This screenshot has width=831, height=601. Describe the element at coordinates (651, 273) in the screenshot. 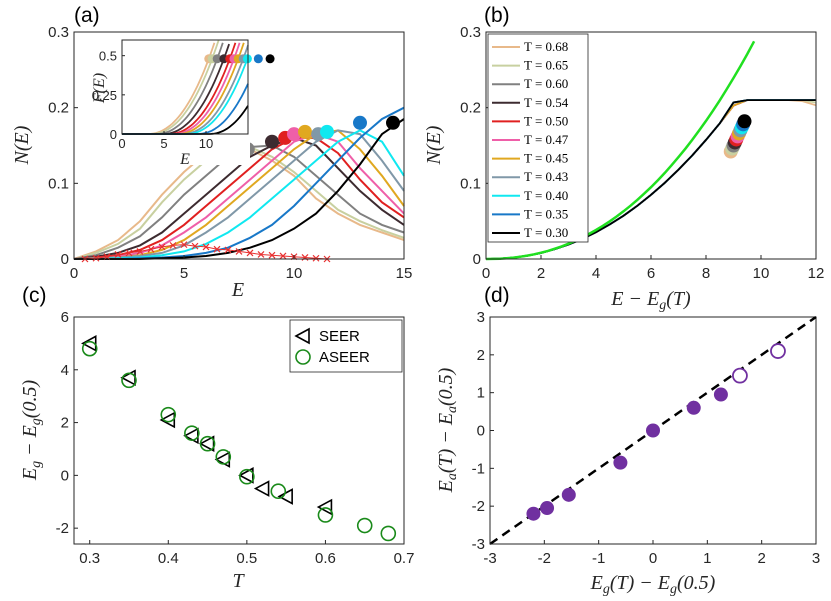

I see `panel-b-xtick-label: 6` at that location.